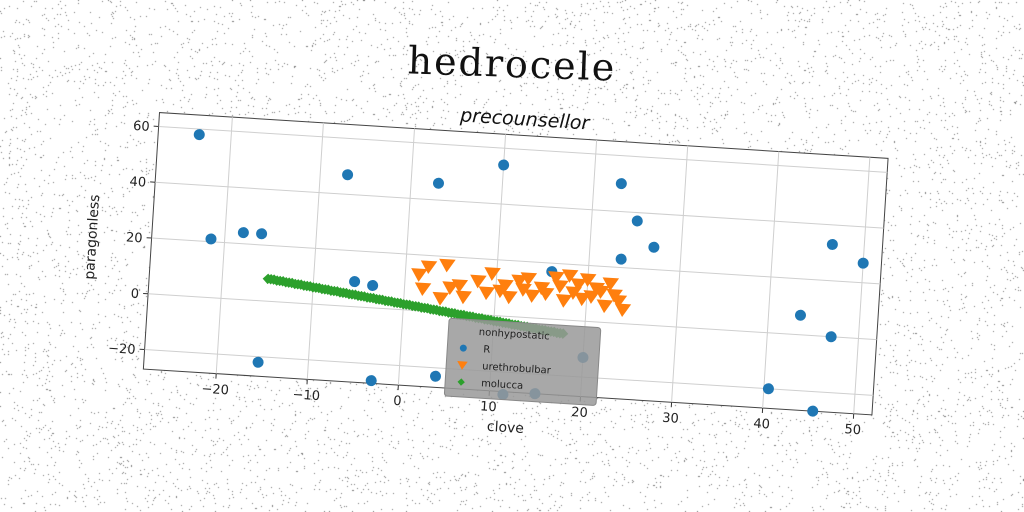 This screenshot has width=1024, height=512. I want to click on y-tick-label: 40, so click(137, 183).